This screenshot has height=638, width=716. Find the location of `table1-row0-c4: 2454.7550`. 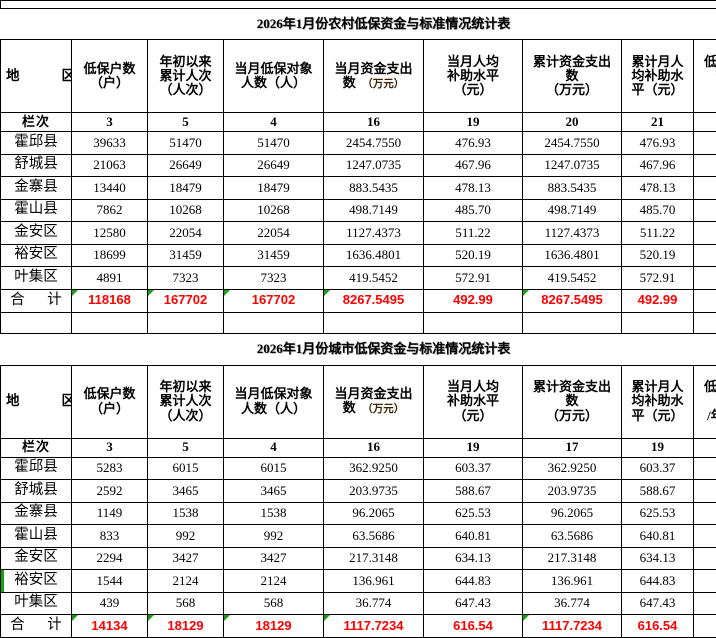

table1-row0-c4: 2454.7550 is located at coordinates (374, 143).